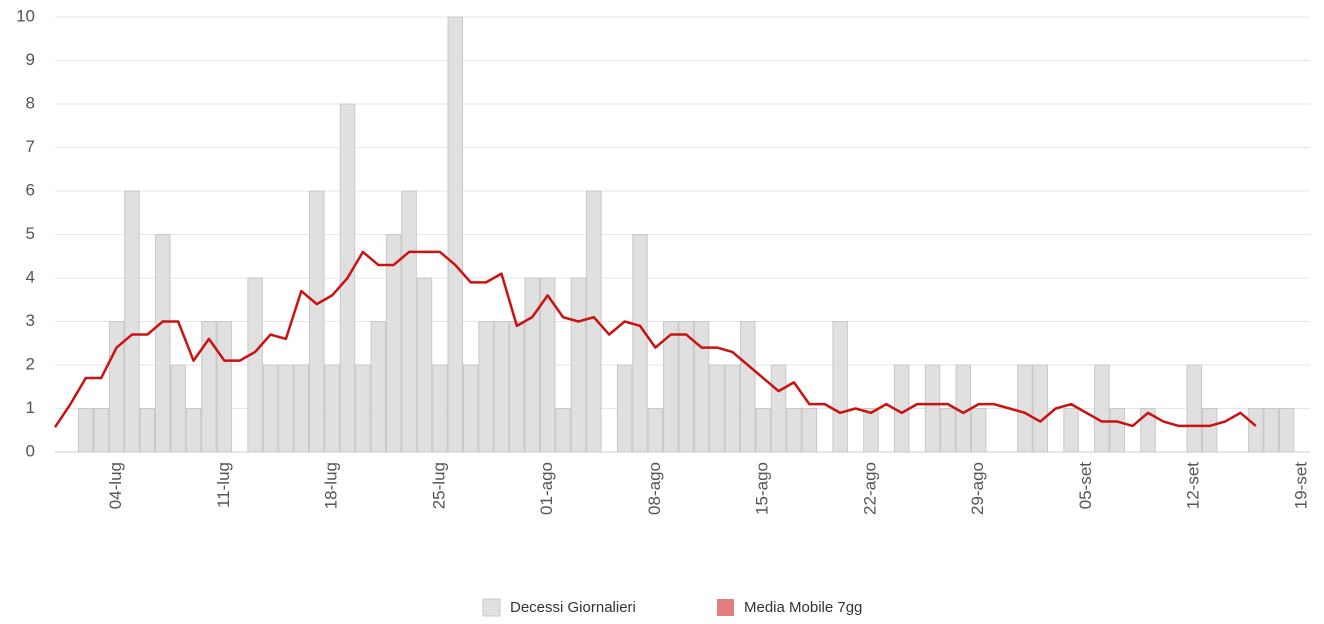 This screenshot has height=624, width=1324. Describe the element at coordinates (223, 485) in the screenshot. I see `x-tick-label: 11-lug` at that location.